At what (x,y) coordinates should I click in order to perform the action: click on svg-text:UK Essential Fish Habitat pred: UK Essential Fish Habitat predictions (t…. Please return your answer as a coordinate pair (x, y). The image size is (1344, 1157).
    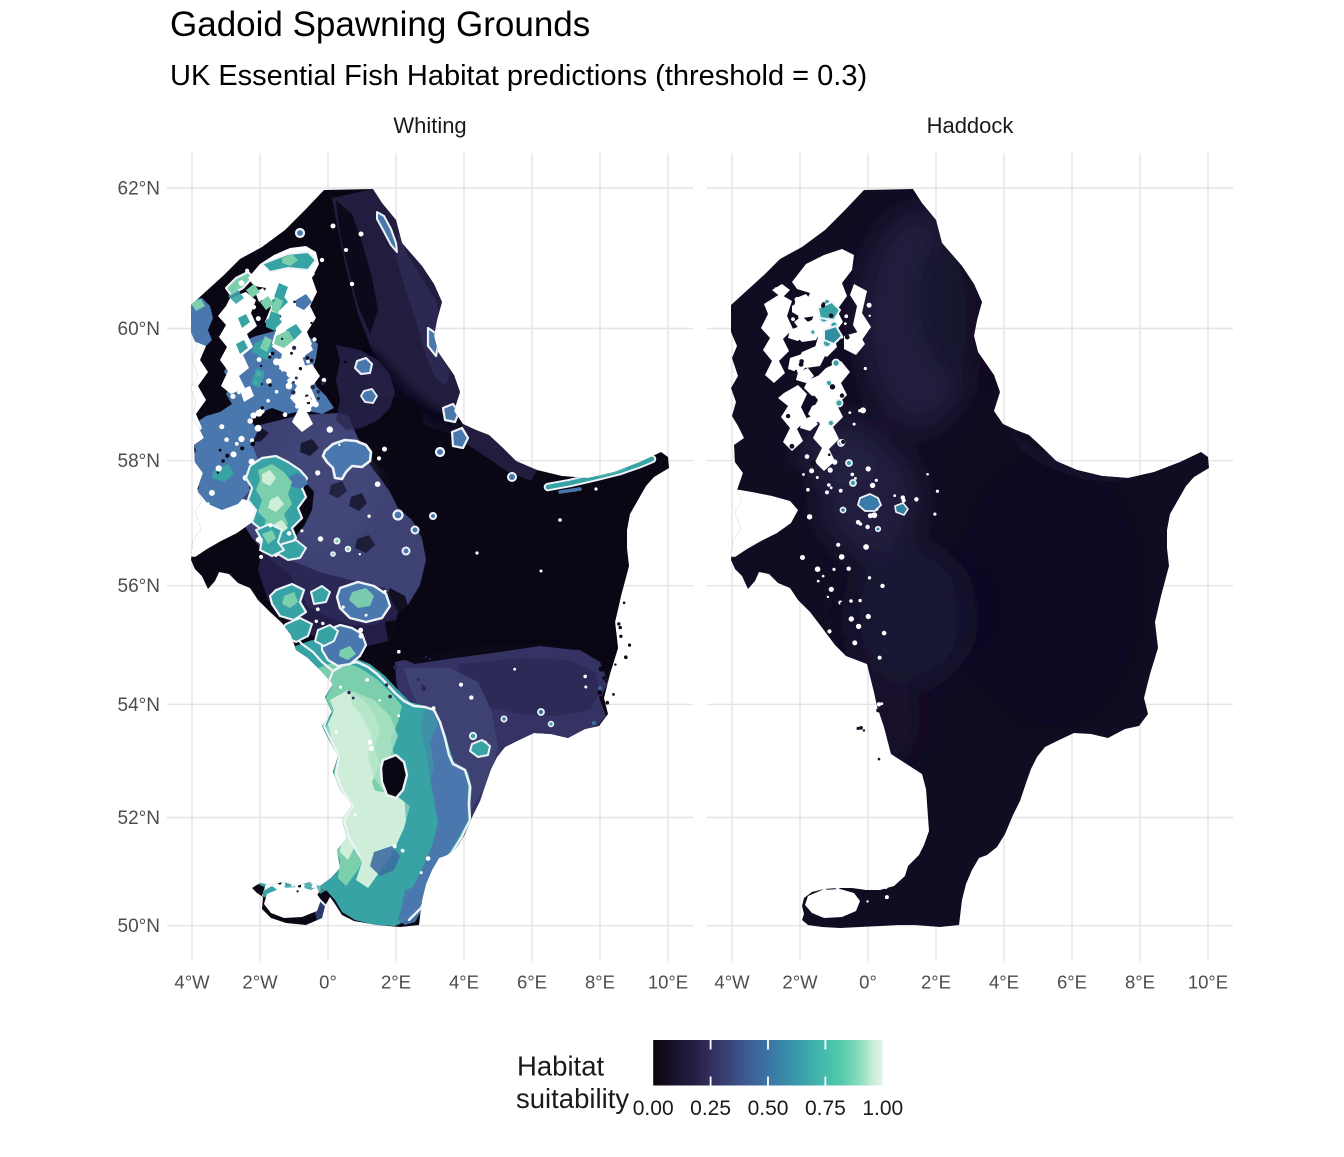
    Looking at the image, I should click on (518, 76).